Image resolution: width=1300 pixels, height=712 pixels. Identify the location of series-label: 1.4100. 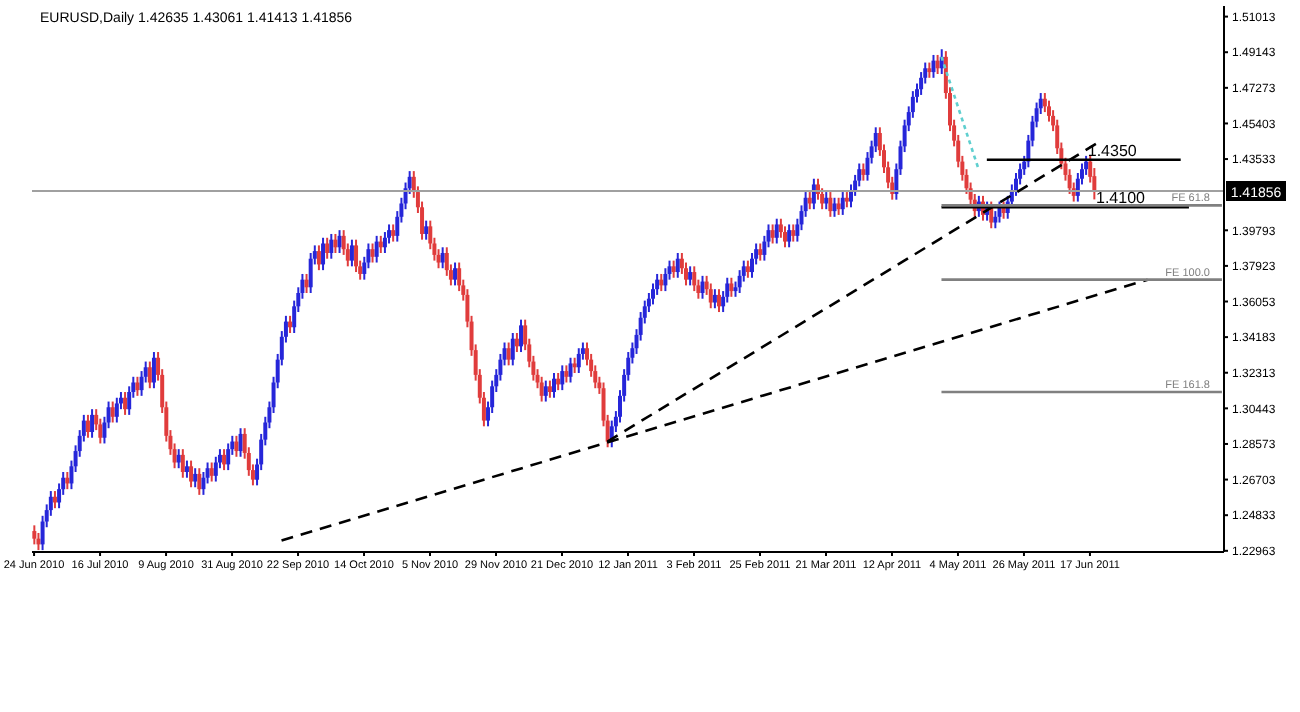
(1121, 198).